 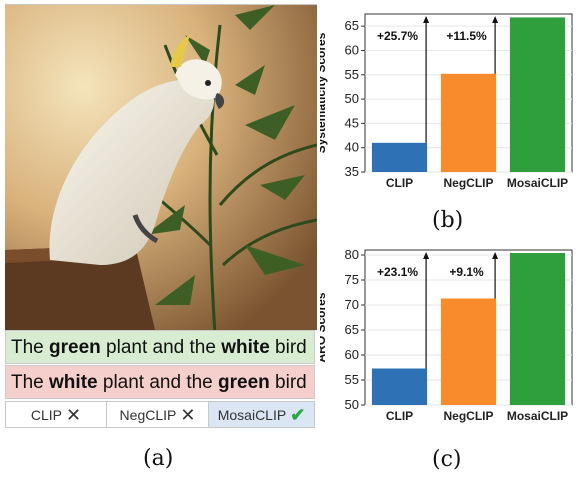 I want to click on panel-label-a: (a), so click(x=158, y=458).